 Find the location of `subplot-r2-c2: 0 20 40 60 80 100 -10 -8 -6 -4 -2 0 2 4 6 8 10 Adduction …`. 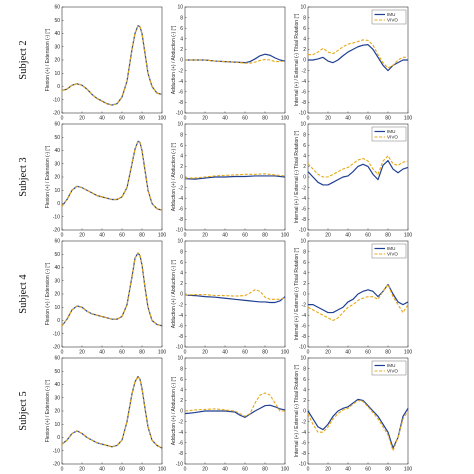

subplot-r2-c2: 0 20 40 60 80 100 -10 -8 -6 -4 -2 0 2 4 6 8 10 Adduction … is located at coordinates (230, 63).